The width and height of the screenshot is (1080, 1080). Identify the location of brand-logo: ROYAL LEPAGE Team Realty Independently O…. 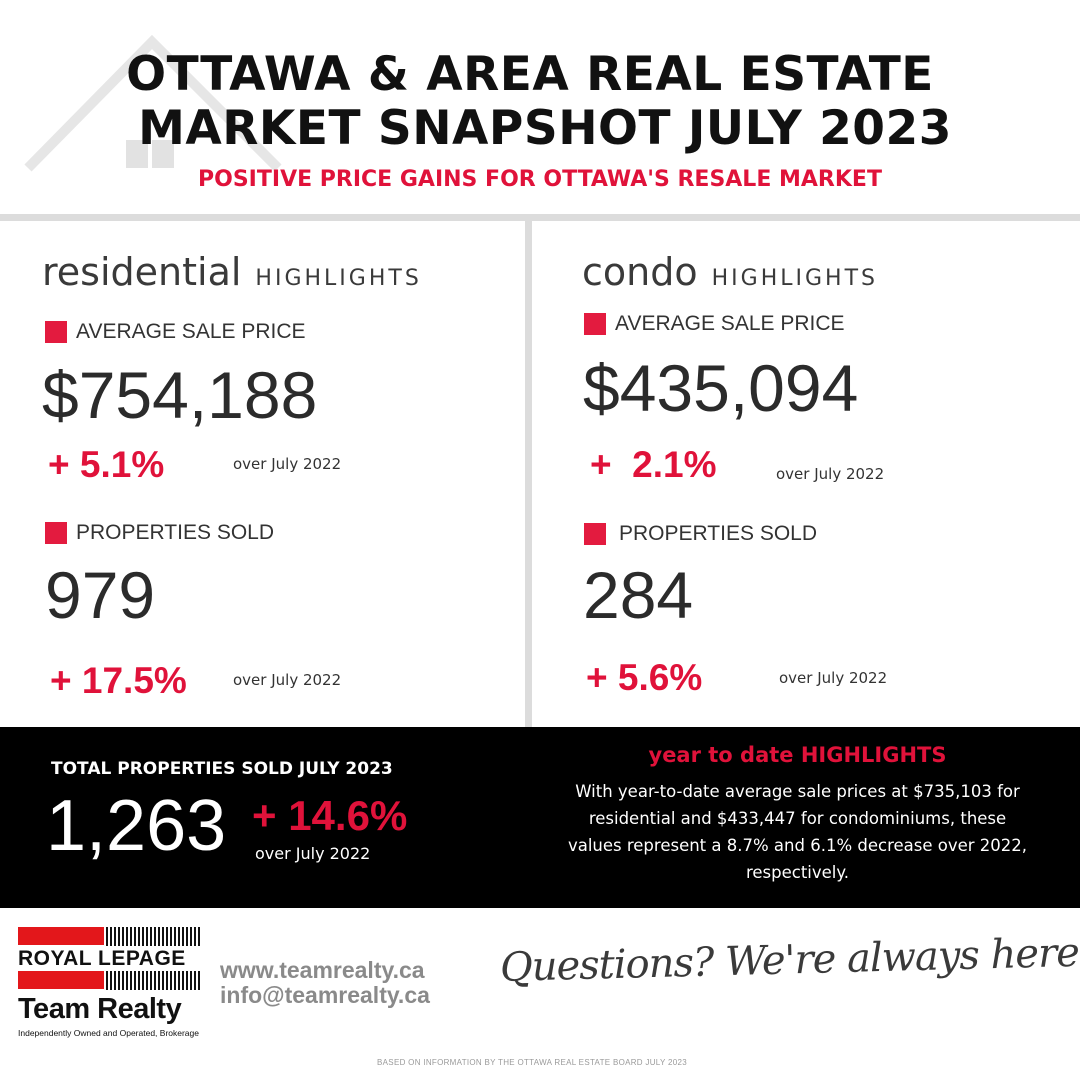
(110, 984).